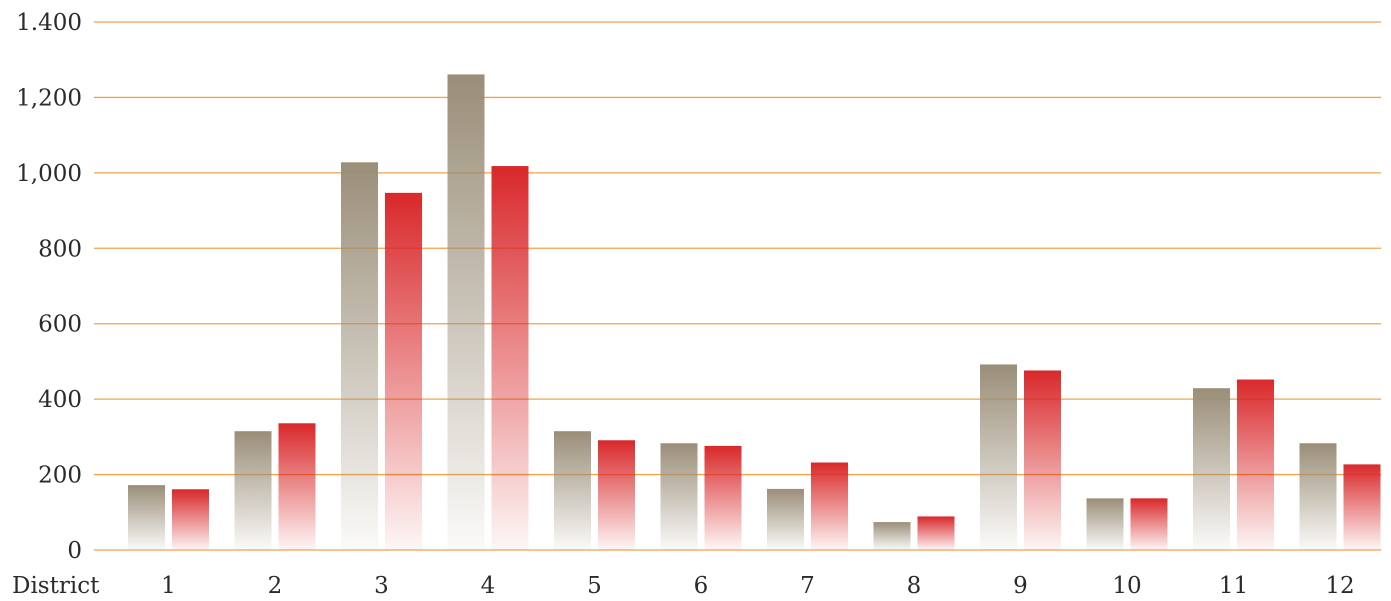 Image resolution: width=1391 pixels, height=601 pixels. What do you see at coordinates (1126, 586) in the screenshot?
I see `x-tick-label: 10` at bounding box center [1126, 586].